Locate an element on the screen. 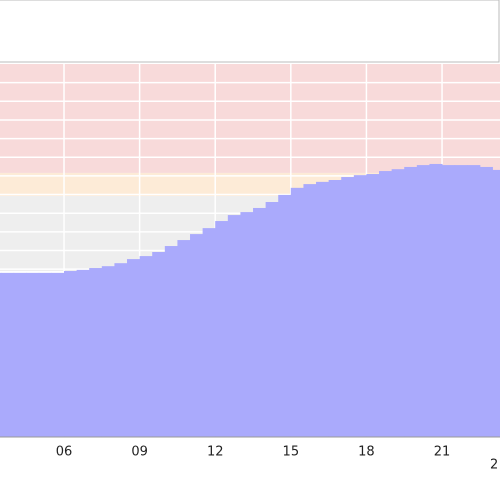 This screenshot has width=500, height=504. x-tick-label: 06 is located at coordinates (64, 452).